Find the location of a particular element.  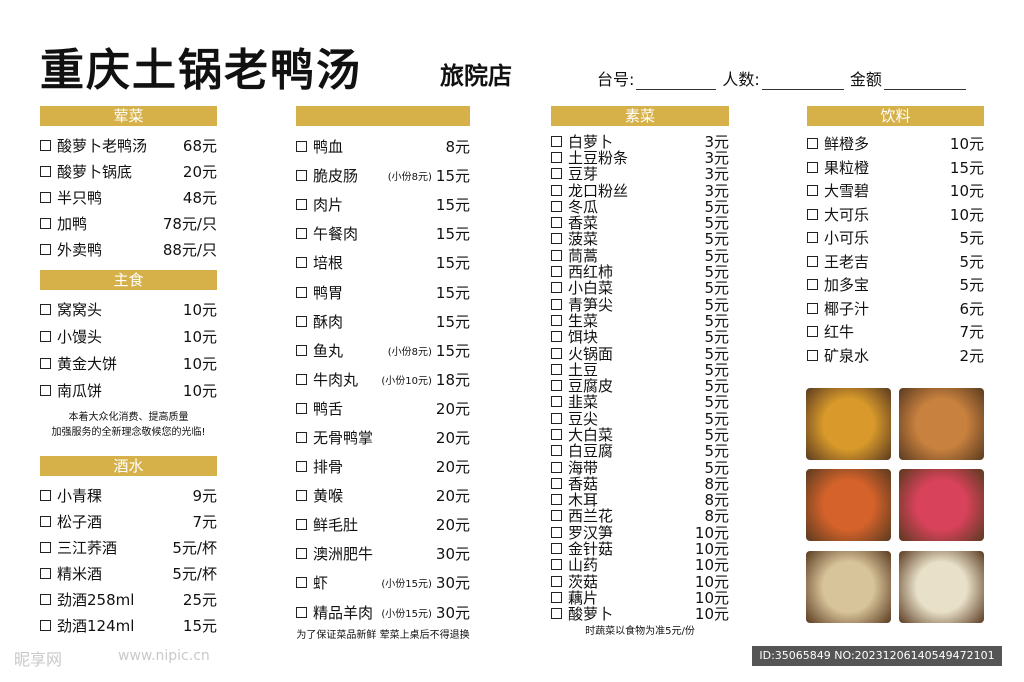

menu-item: 大雪碧 10元 is located at coordinates (895, 191).